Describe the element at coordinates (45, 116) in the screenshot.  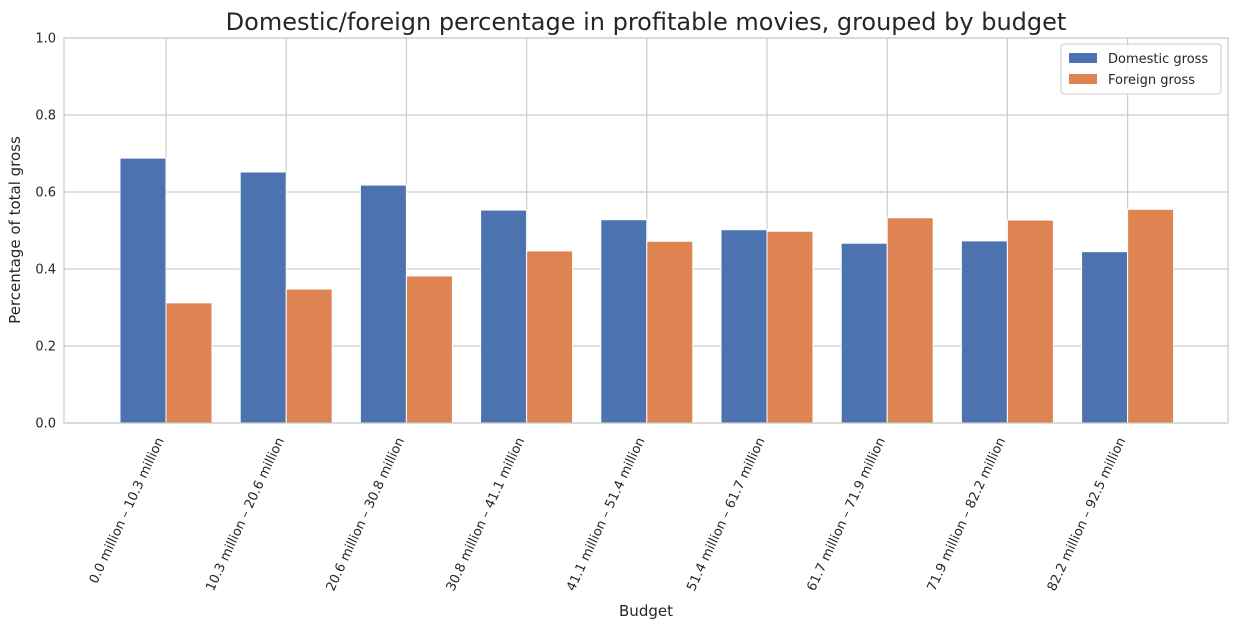
I see `y-tick-label: 0.8` at that location.